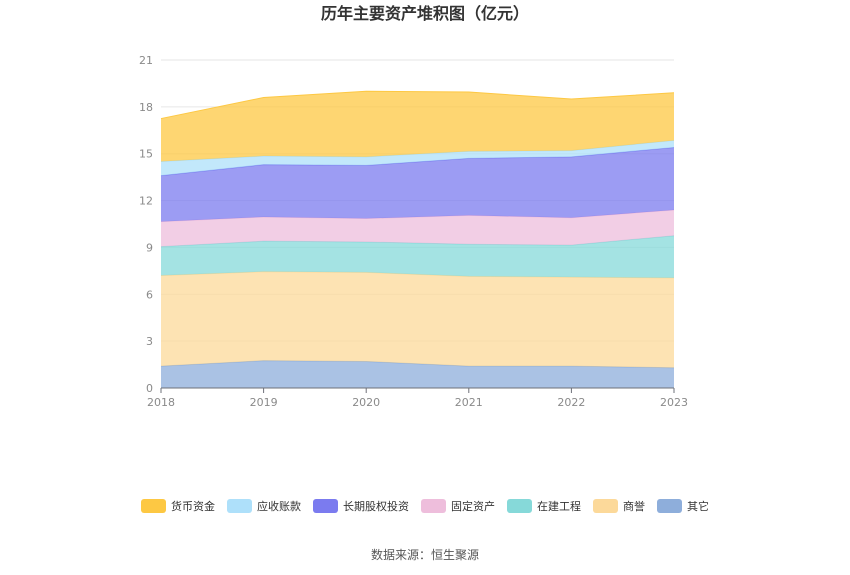 This screenshot has height=575, width=850. Describe the element at coordinates (571, 402) in the screenshot. I see `x-tick-label: 2022` at that location.